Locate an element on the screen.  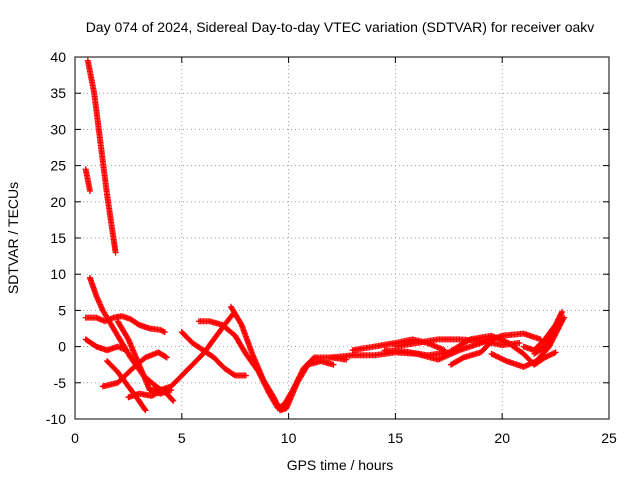
x-tick-labels: 0 5 10 15 20 25 is located at coordinates (344, 438).